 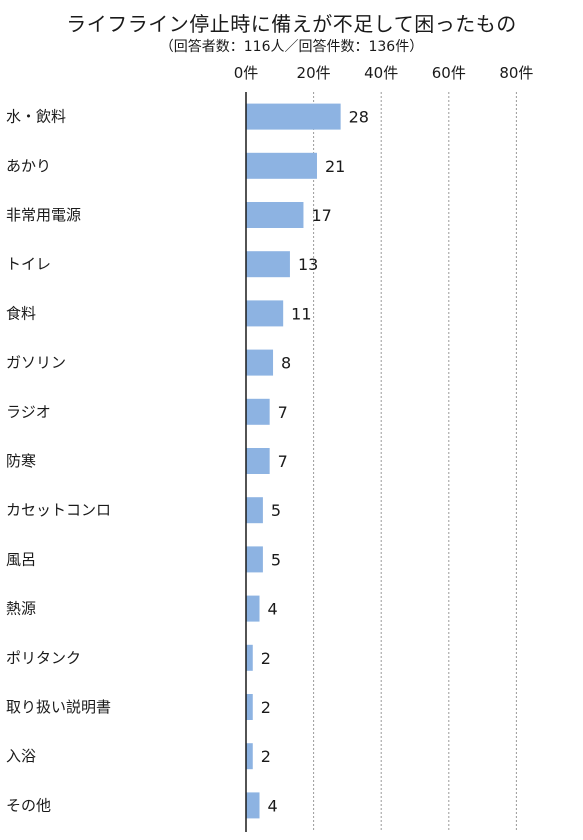 I want to click on value-label: 8, so click(x=286, y=363).